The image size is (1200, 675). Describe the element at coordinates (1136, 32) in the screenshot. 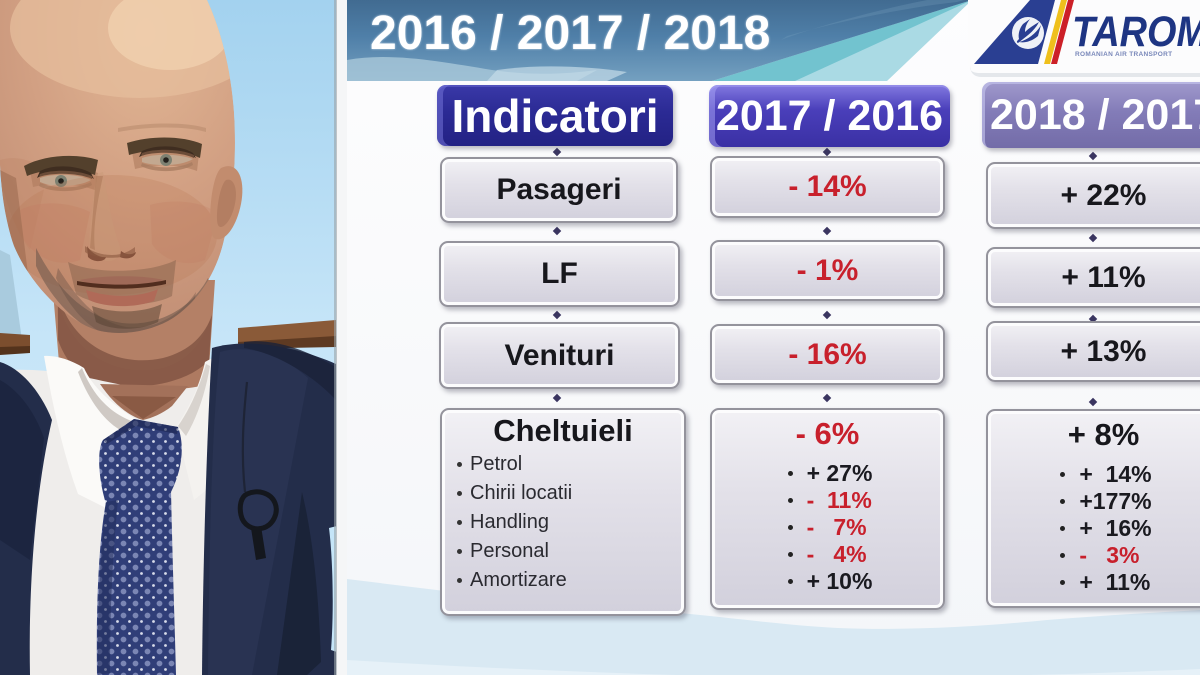

I see `svg-text: TAROM` at that location.